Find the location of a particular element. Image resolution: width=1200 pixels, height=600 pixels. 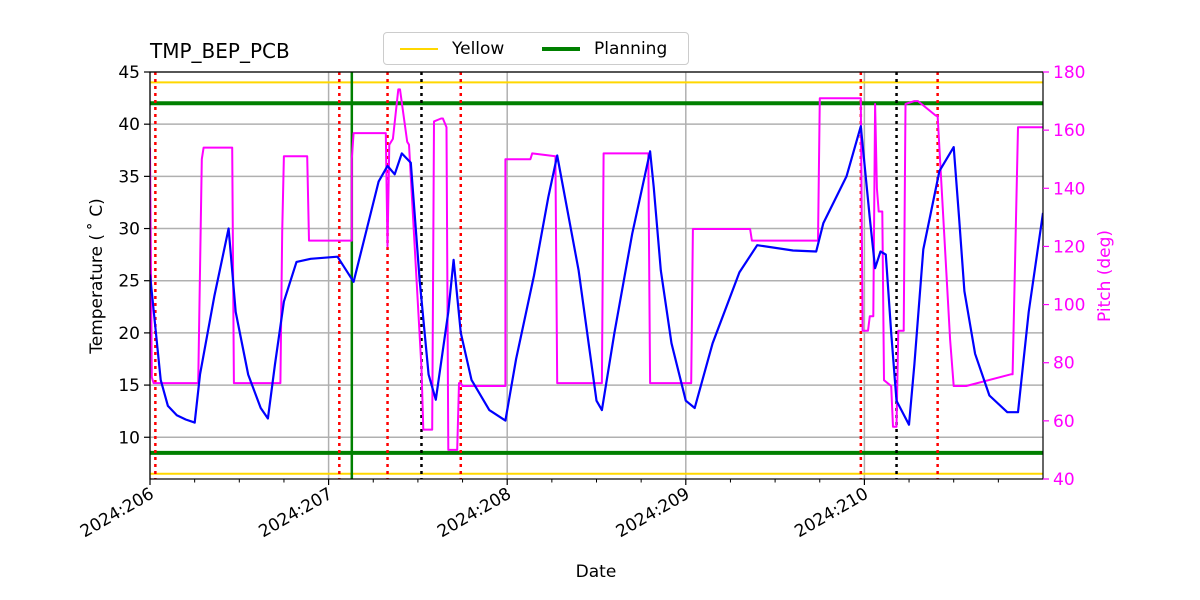

y-tick-label: 45 is located at coordinates (129, 73).